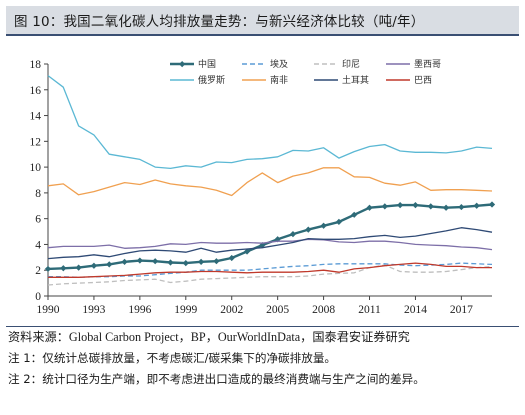 This screenshot has height=415, width=525. What do you see at coordinates (262, 326) in the screenshot?
I see `footer-rule` at bounding box center [262, 326].